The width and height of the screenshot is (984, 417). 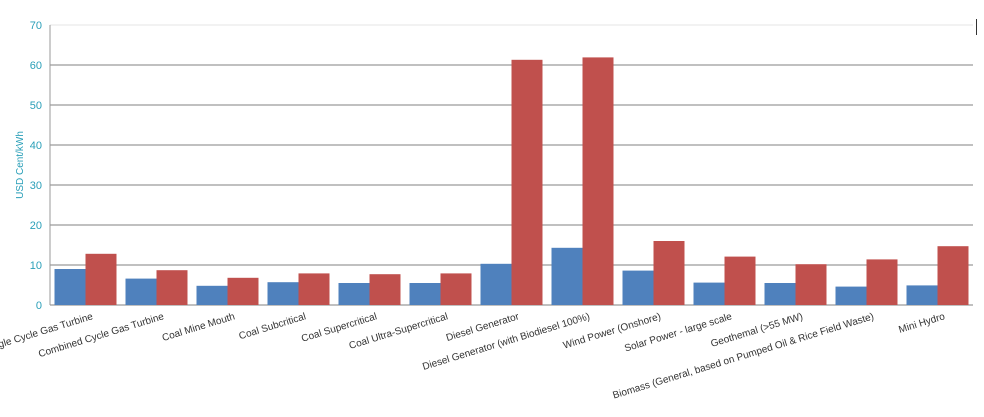 What do you see at coordinates (921, 323) in the screenshot?
I see `x-tick-label: Mini Hydro` at bounding box center [921, 323].